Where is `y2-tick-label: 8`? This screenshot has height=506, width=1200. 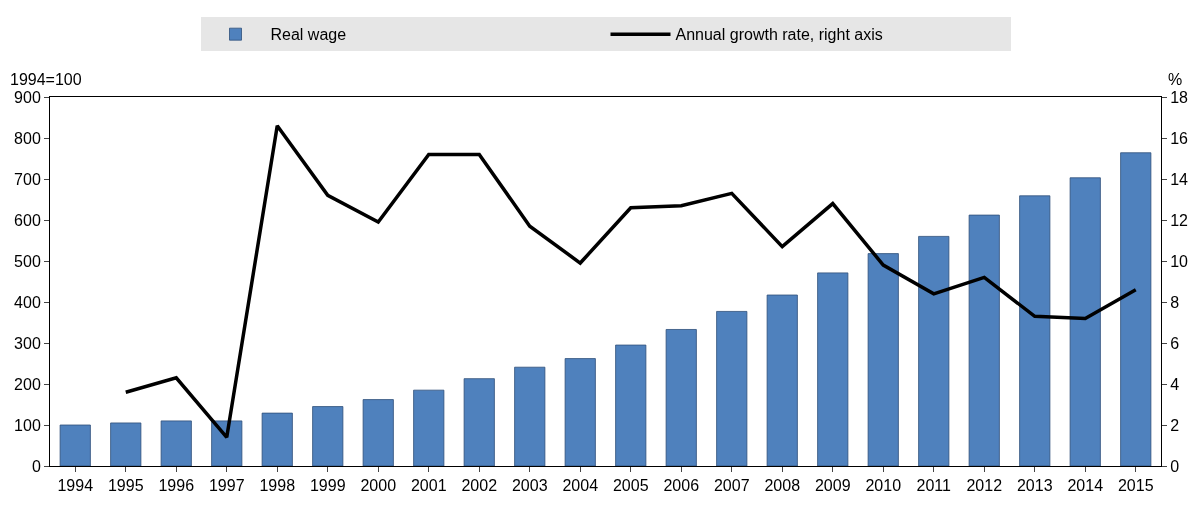 y2-tick-label: 8 is located at coordinates (1175, 302).